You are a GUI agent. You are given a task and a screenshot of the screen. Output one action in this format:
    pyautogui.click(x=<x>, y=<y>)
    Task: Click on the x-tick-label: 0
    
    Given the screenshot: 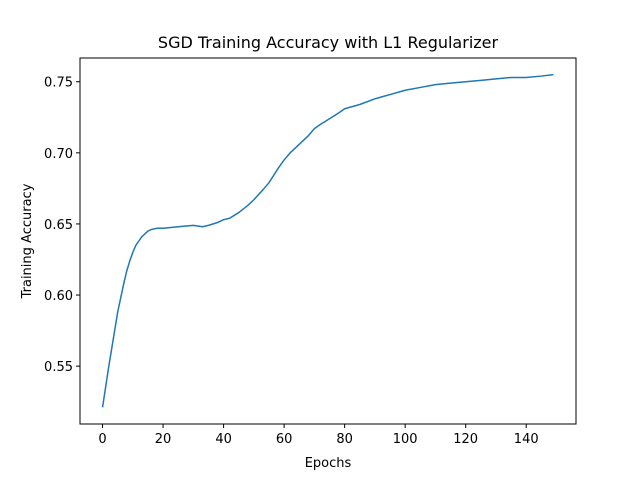 What is the action you would take?
    pyautogui.click(x=102, y=439)
    